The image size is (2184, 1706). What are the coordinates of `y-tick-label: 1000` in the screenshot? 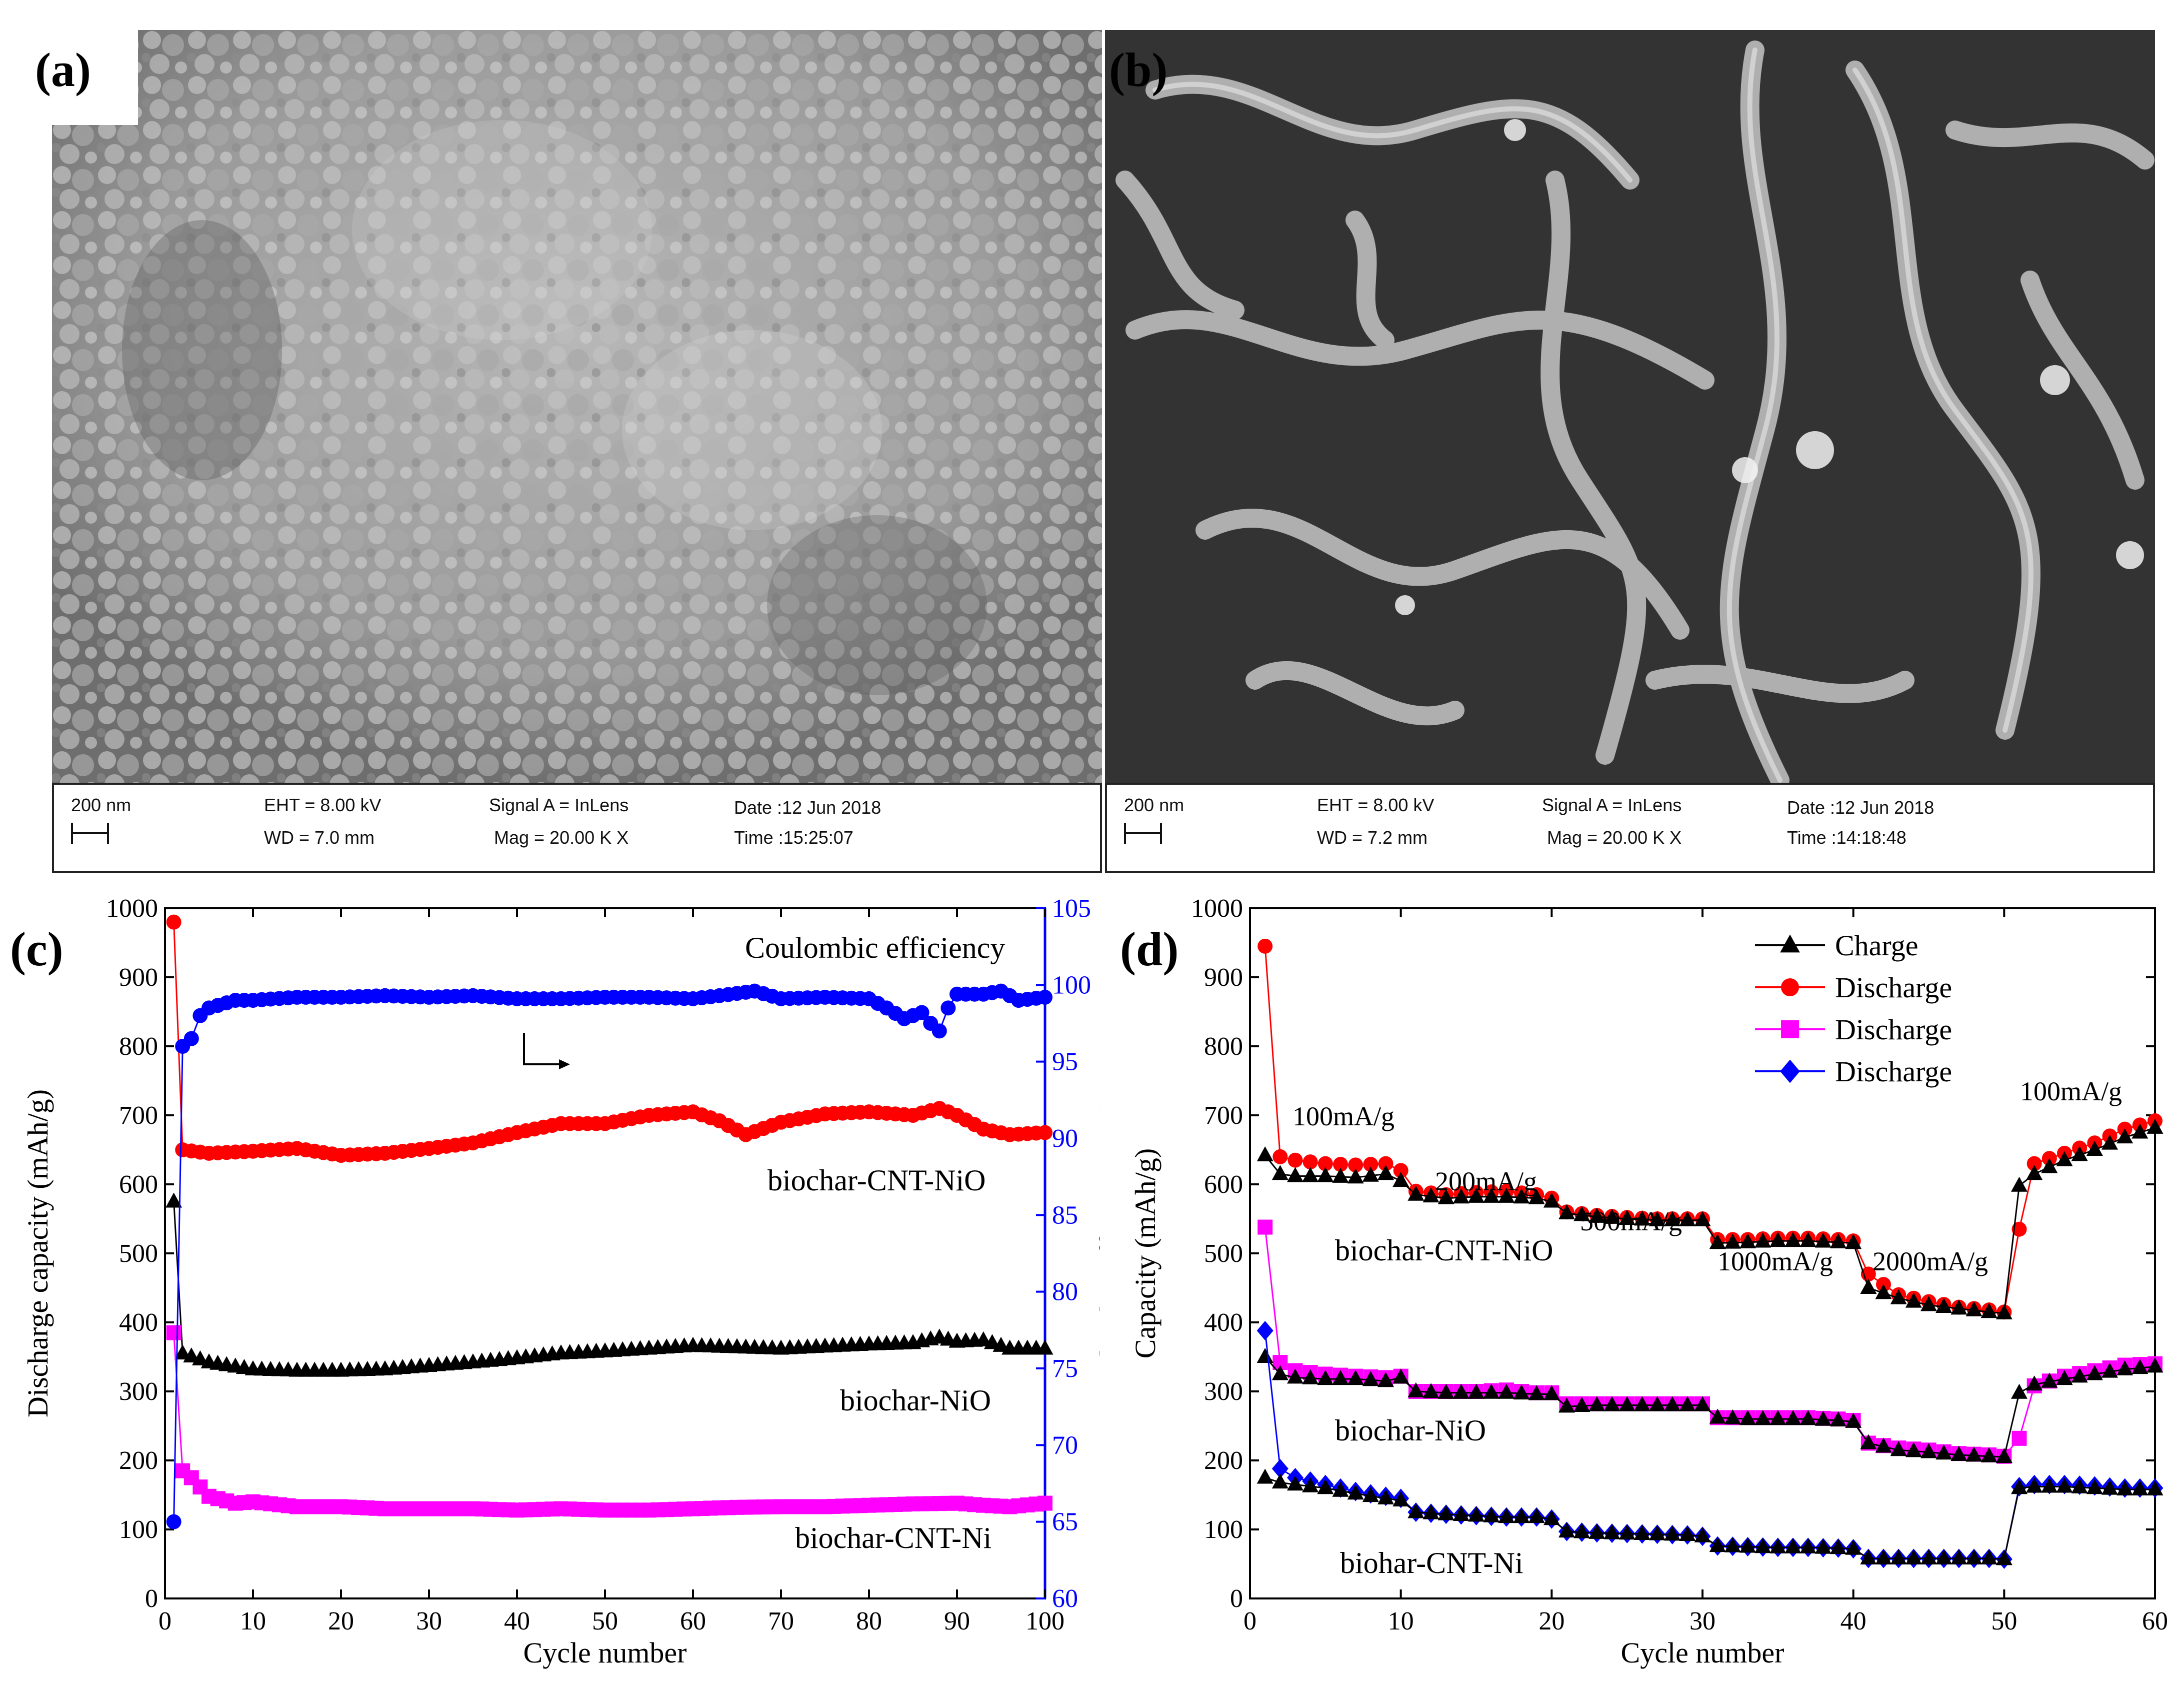 It's located at (132, 908).